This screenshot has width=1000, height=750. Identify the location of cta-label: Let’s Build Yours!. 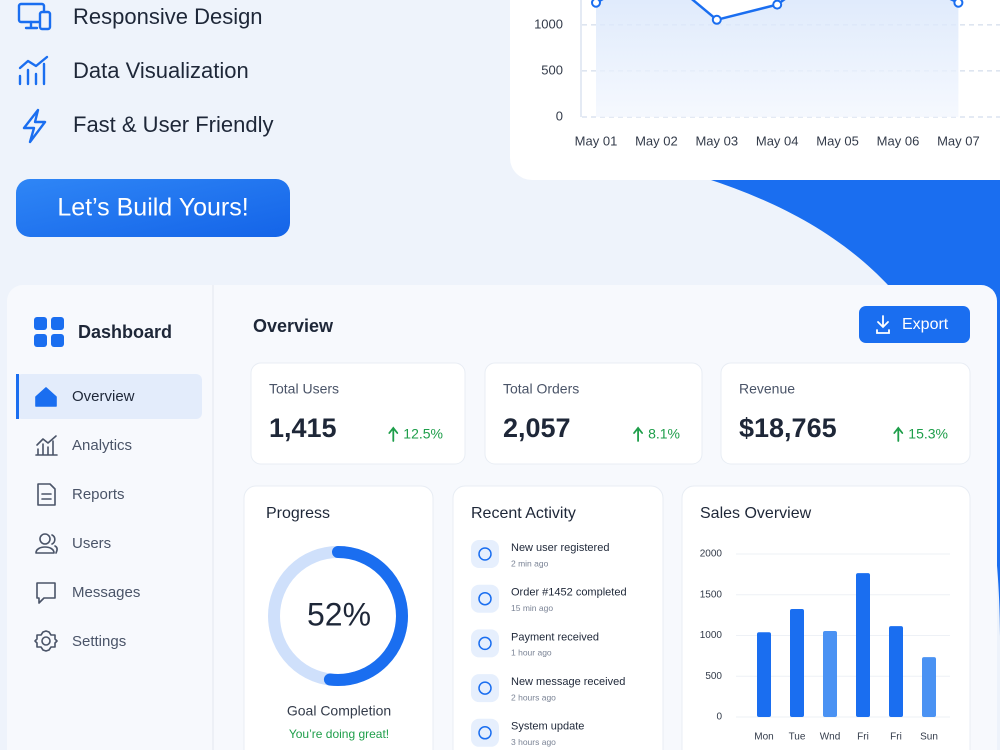
(152, 208).